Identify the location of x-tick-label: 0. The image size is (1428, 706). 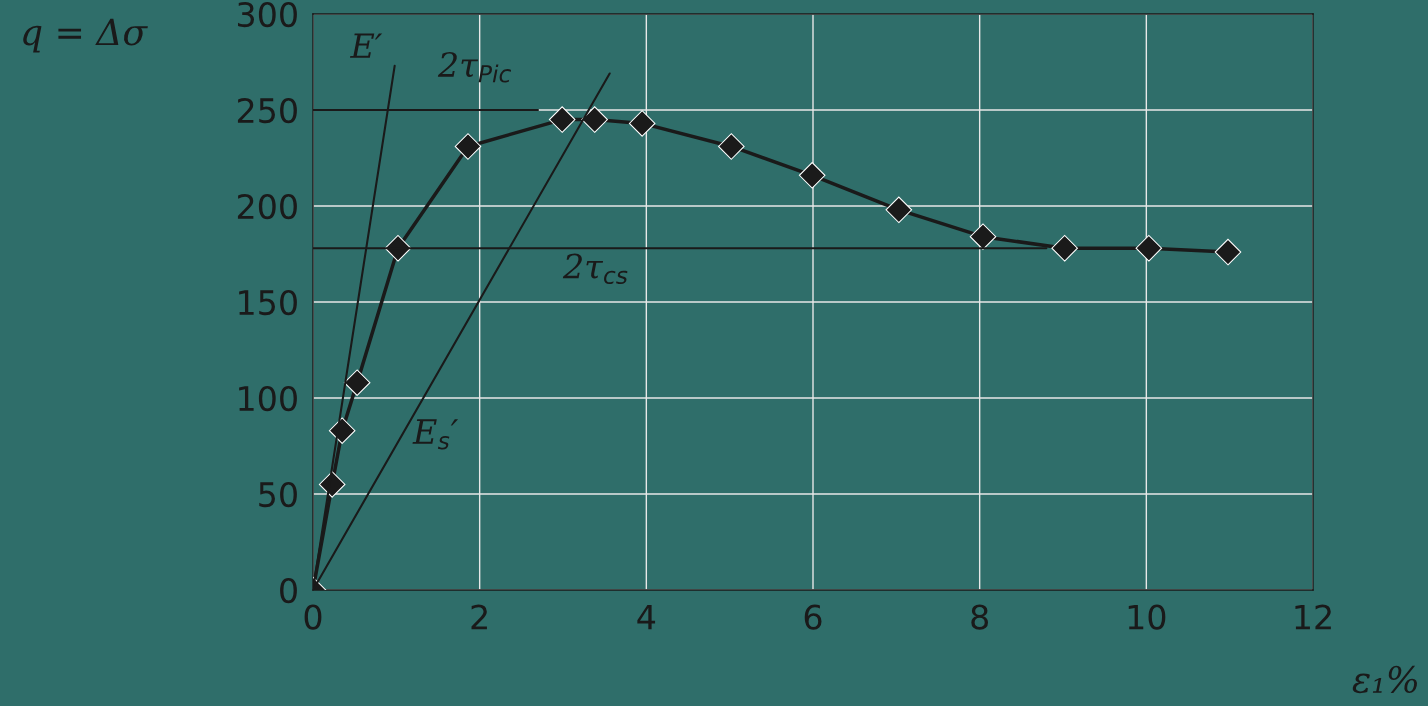
(313, 617).